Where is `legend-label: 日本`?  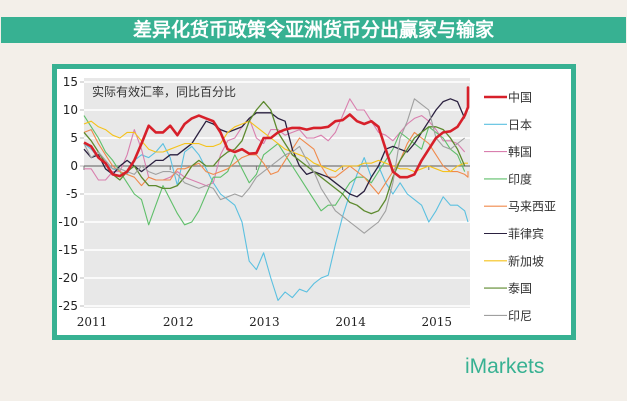 legend-label: 日本 is located at coordinates (520, 125).